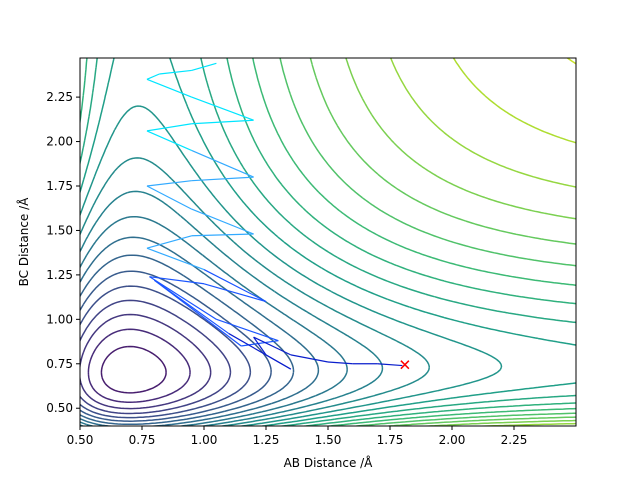 Image resolution: width=640 pixels, height=480 pixels. Describe the element at coordinates (514, 440) in the screenshot. I see `x-tick-label: 2.25` at that location.